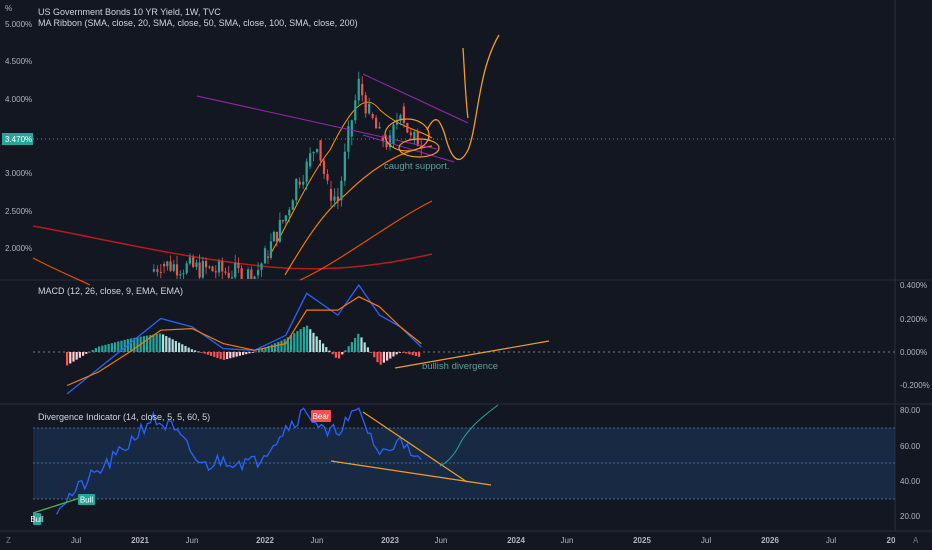  Describe the element at coordinates (415, 447) in the screenshot. I see `rsi-upper-trendline` at that location.